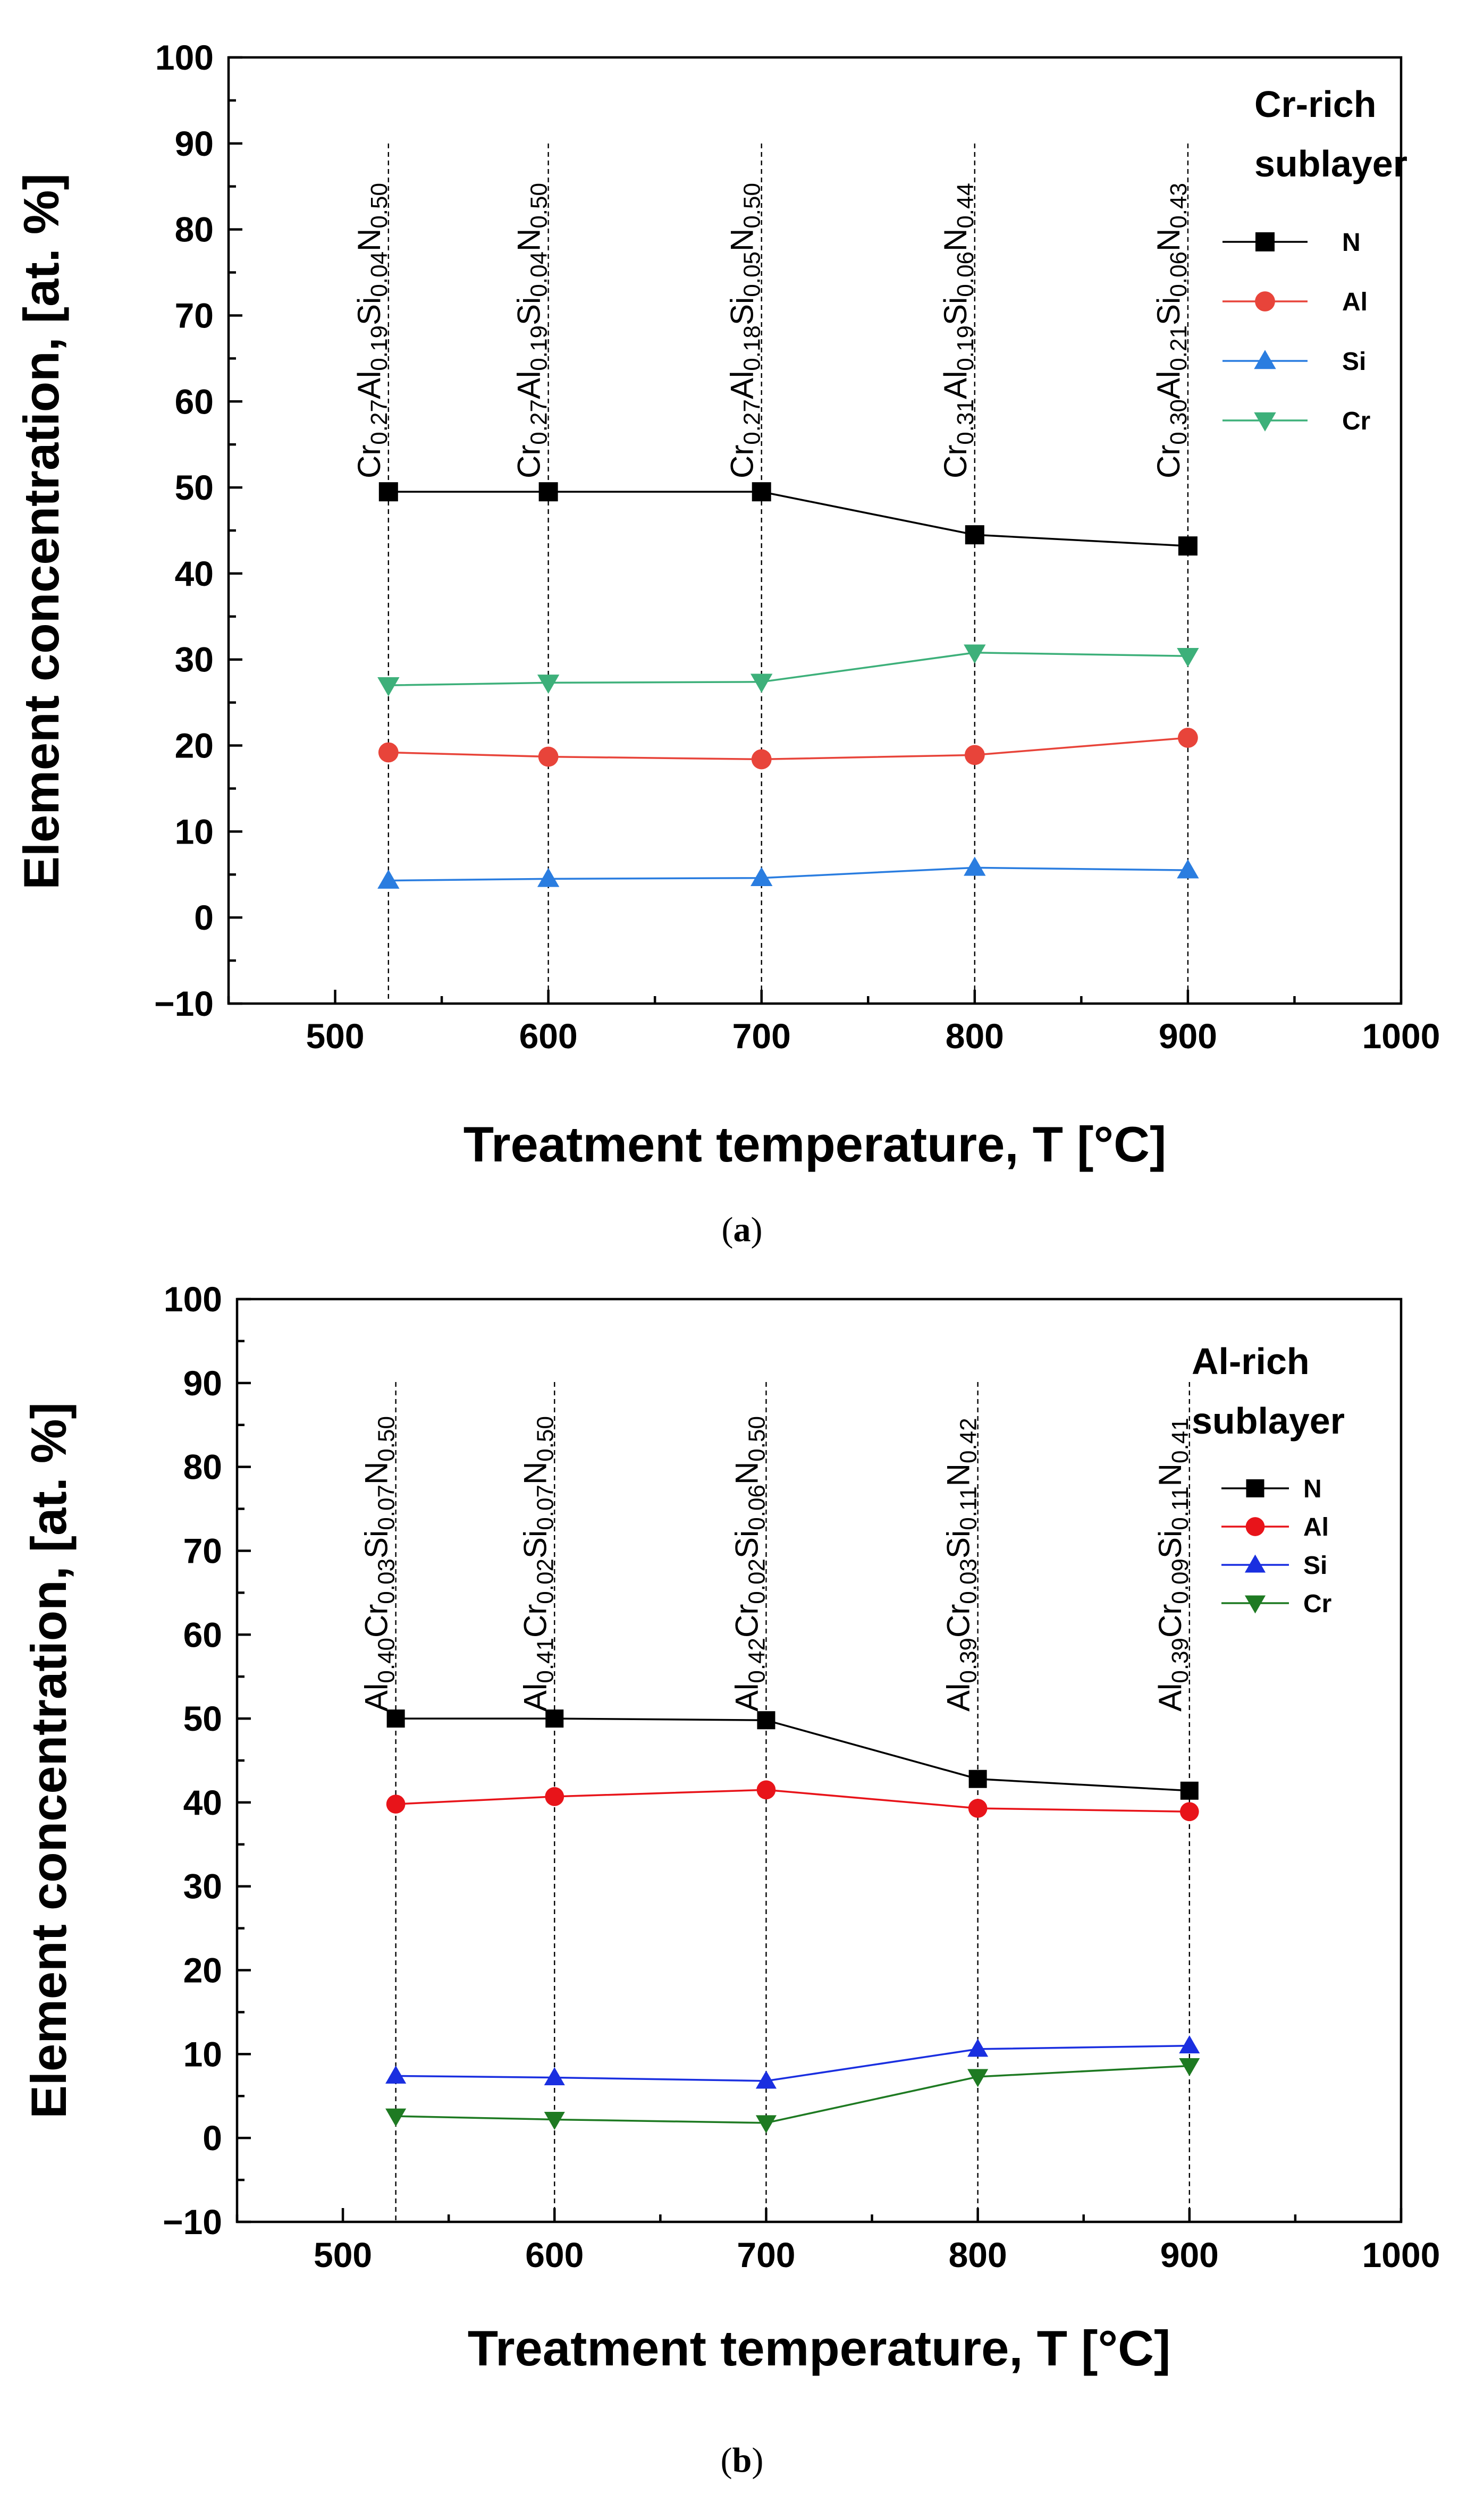  What do you see at coordinates (195, 832) in the screenshot?
I see `y-tick-label: 10` at bounding box center [195, 832].